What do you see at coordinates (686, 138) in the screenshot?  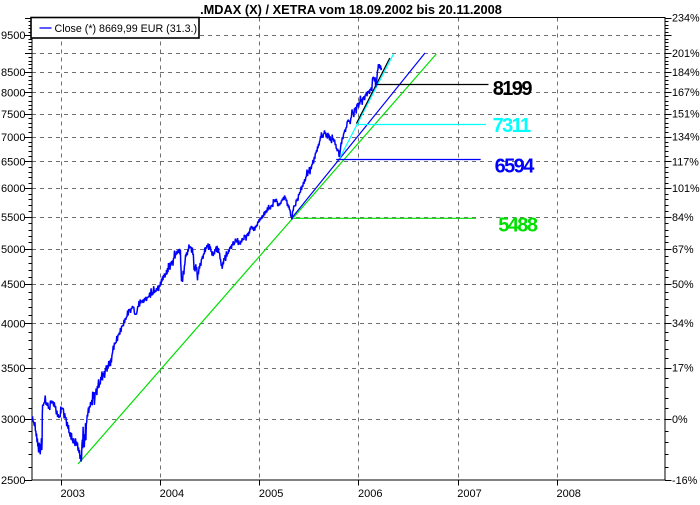 I see `svg-text: 134%` at bounding box center [686, 138].